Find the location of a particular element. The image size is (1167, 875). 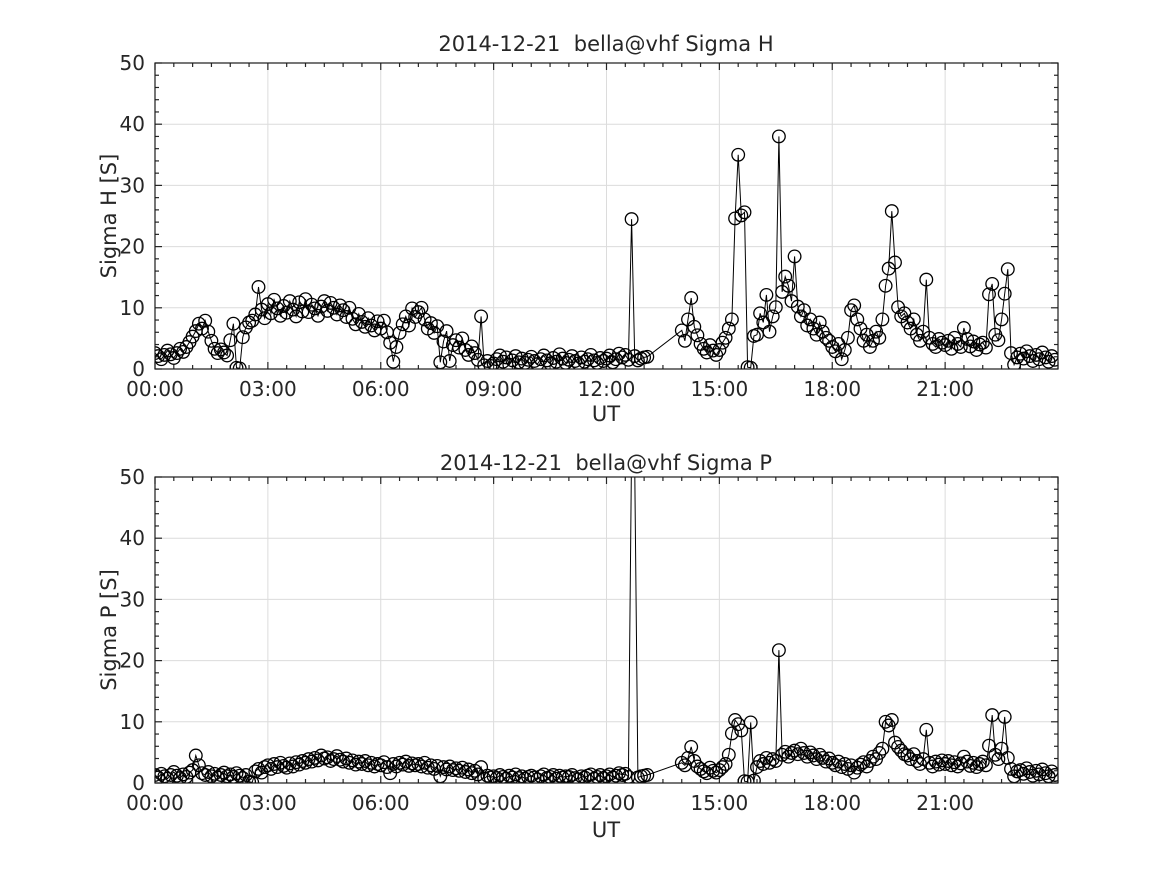

sigma-p-y-axis-label: Sigma P [S] is located at coordinates (109, 630).